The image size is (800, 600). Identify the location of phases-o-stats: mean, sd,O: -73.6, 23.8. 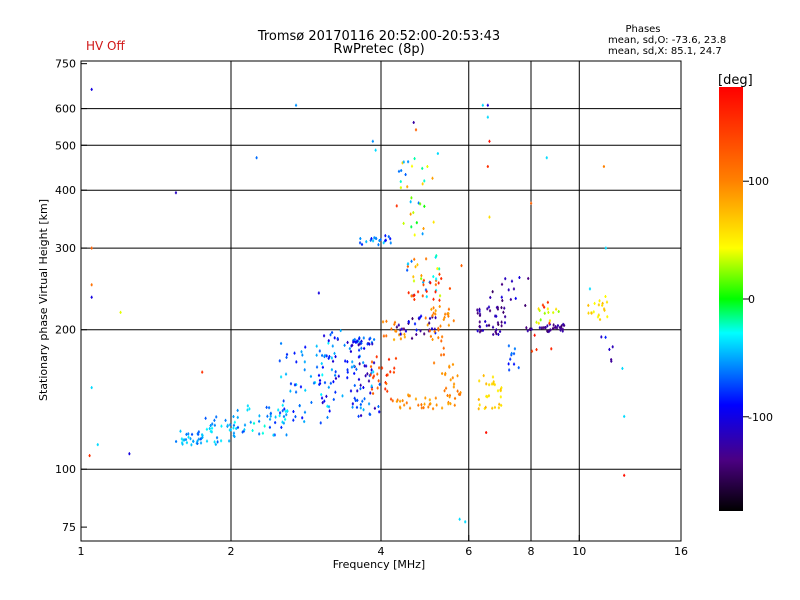
(667, 40).